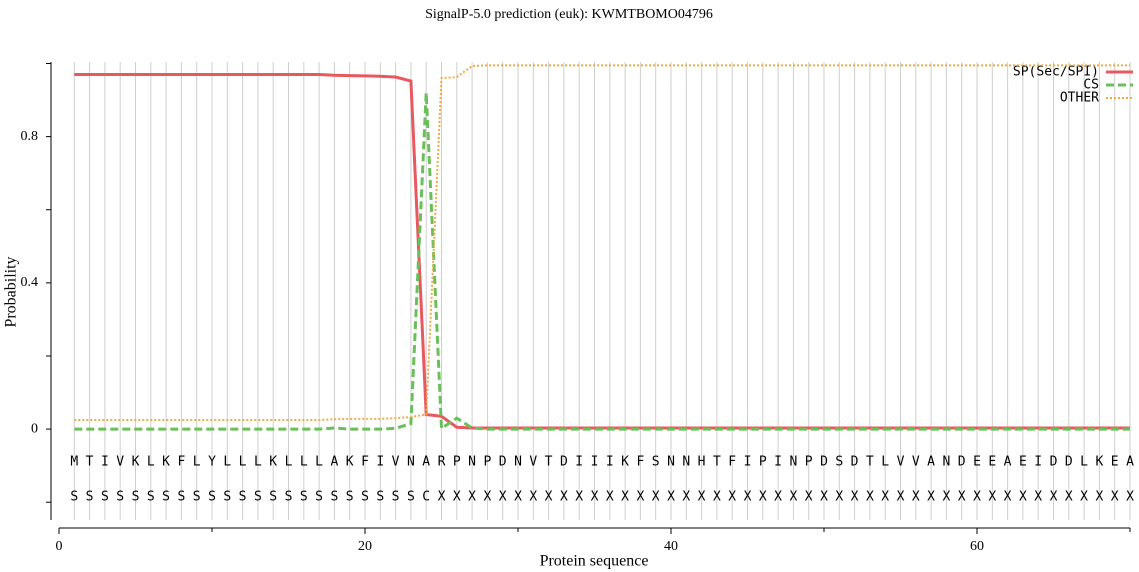  I want to click on x-tick-label: 40, so click(671, 546).